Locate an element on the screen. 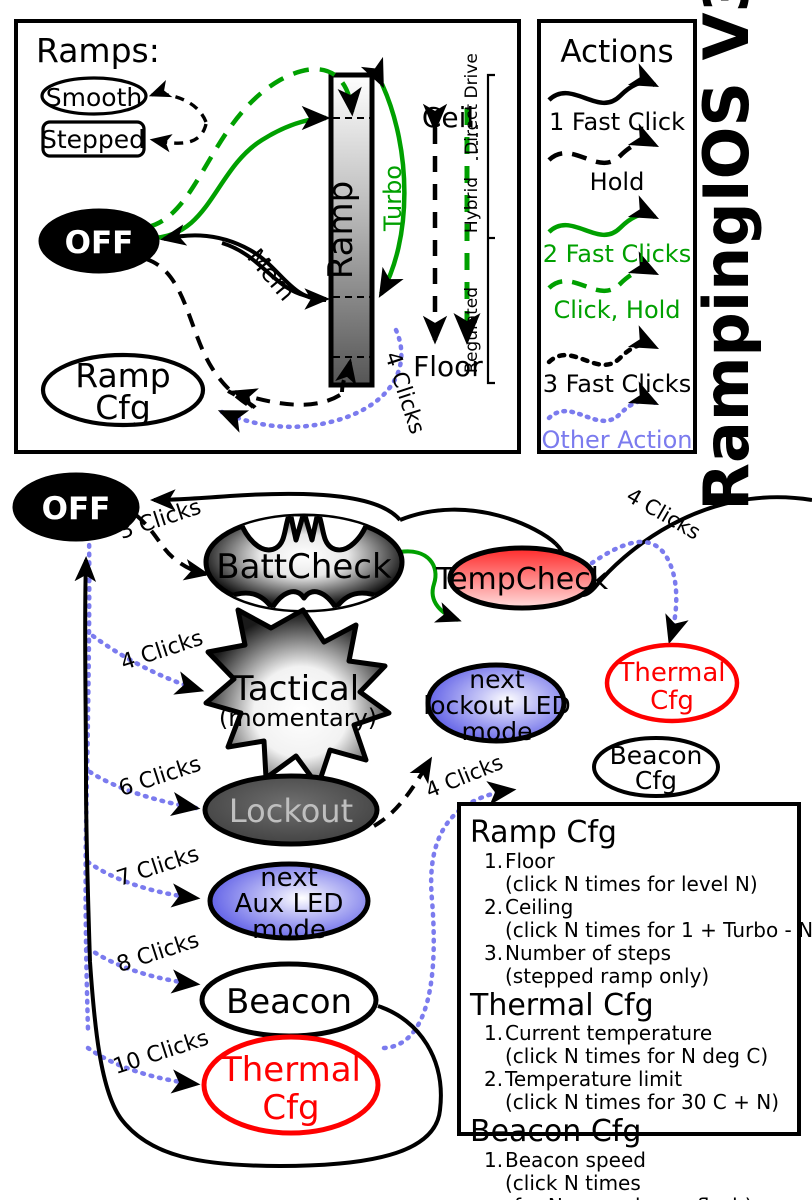 The image size is (812, 1200). edge-lockout-to-lockoutled is located at coordinates (402, 792).